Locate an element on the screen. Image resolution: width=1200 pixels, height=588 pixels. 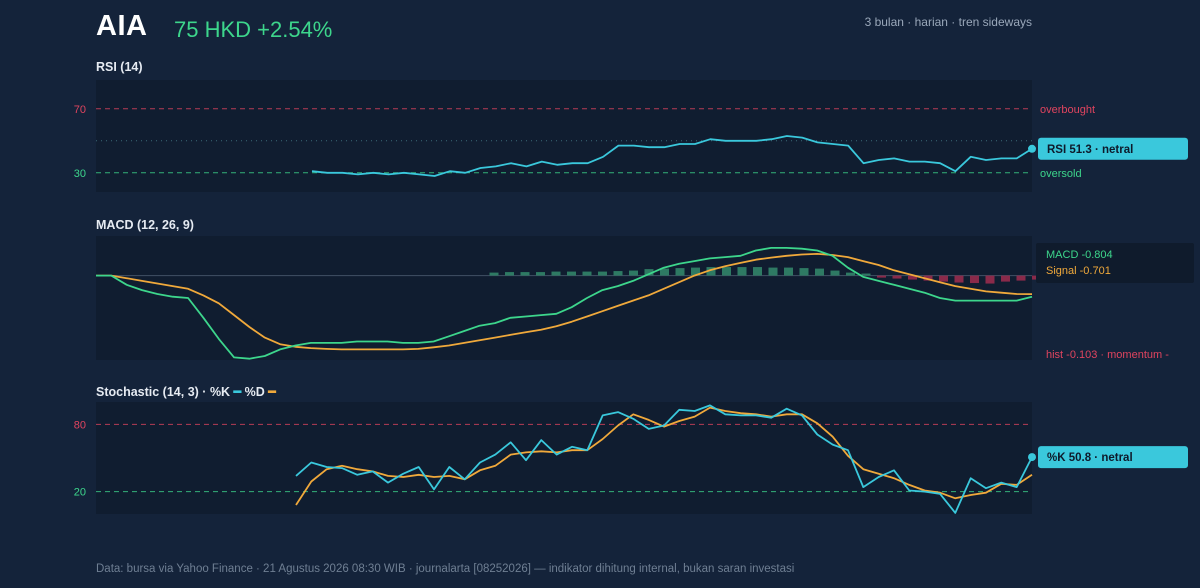
stoch-legend-d: %D is located at coordinates (254, 392).